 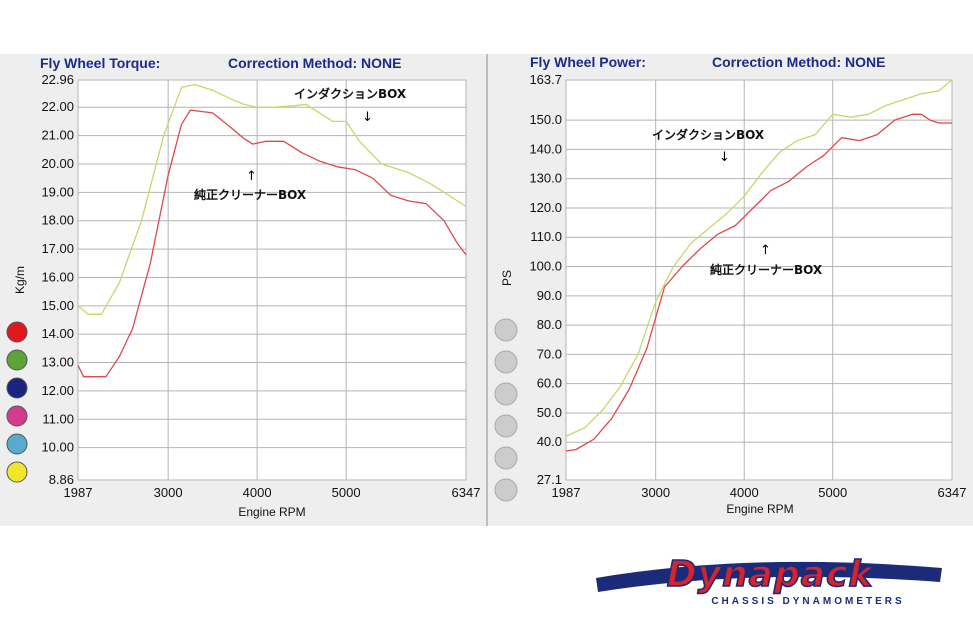 I want to click on torque-x-tick-label: 1987, so click(x=78, y=492).